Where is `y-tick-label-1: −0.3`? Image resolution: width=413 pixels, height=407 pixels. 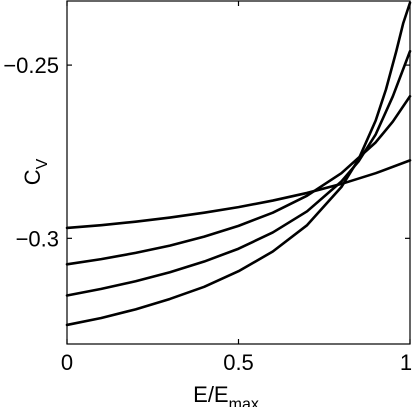 y-tick-label-1: −0.3 is located at coordinates (37, 238).